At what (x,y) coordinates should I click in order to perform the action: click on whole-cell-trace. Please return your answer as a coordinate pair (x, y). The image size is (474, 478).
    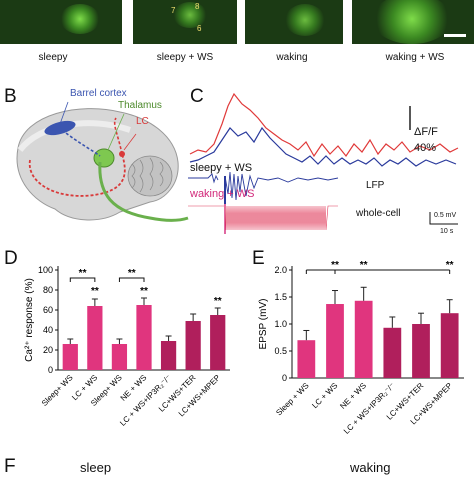
    Looking at the image, I should click on (263, 218).